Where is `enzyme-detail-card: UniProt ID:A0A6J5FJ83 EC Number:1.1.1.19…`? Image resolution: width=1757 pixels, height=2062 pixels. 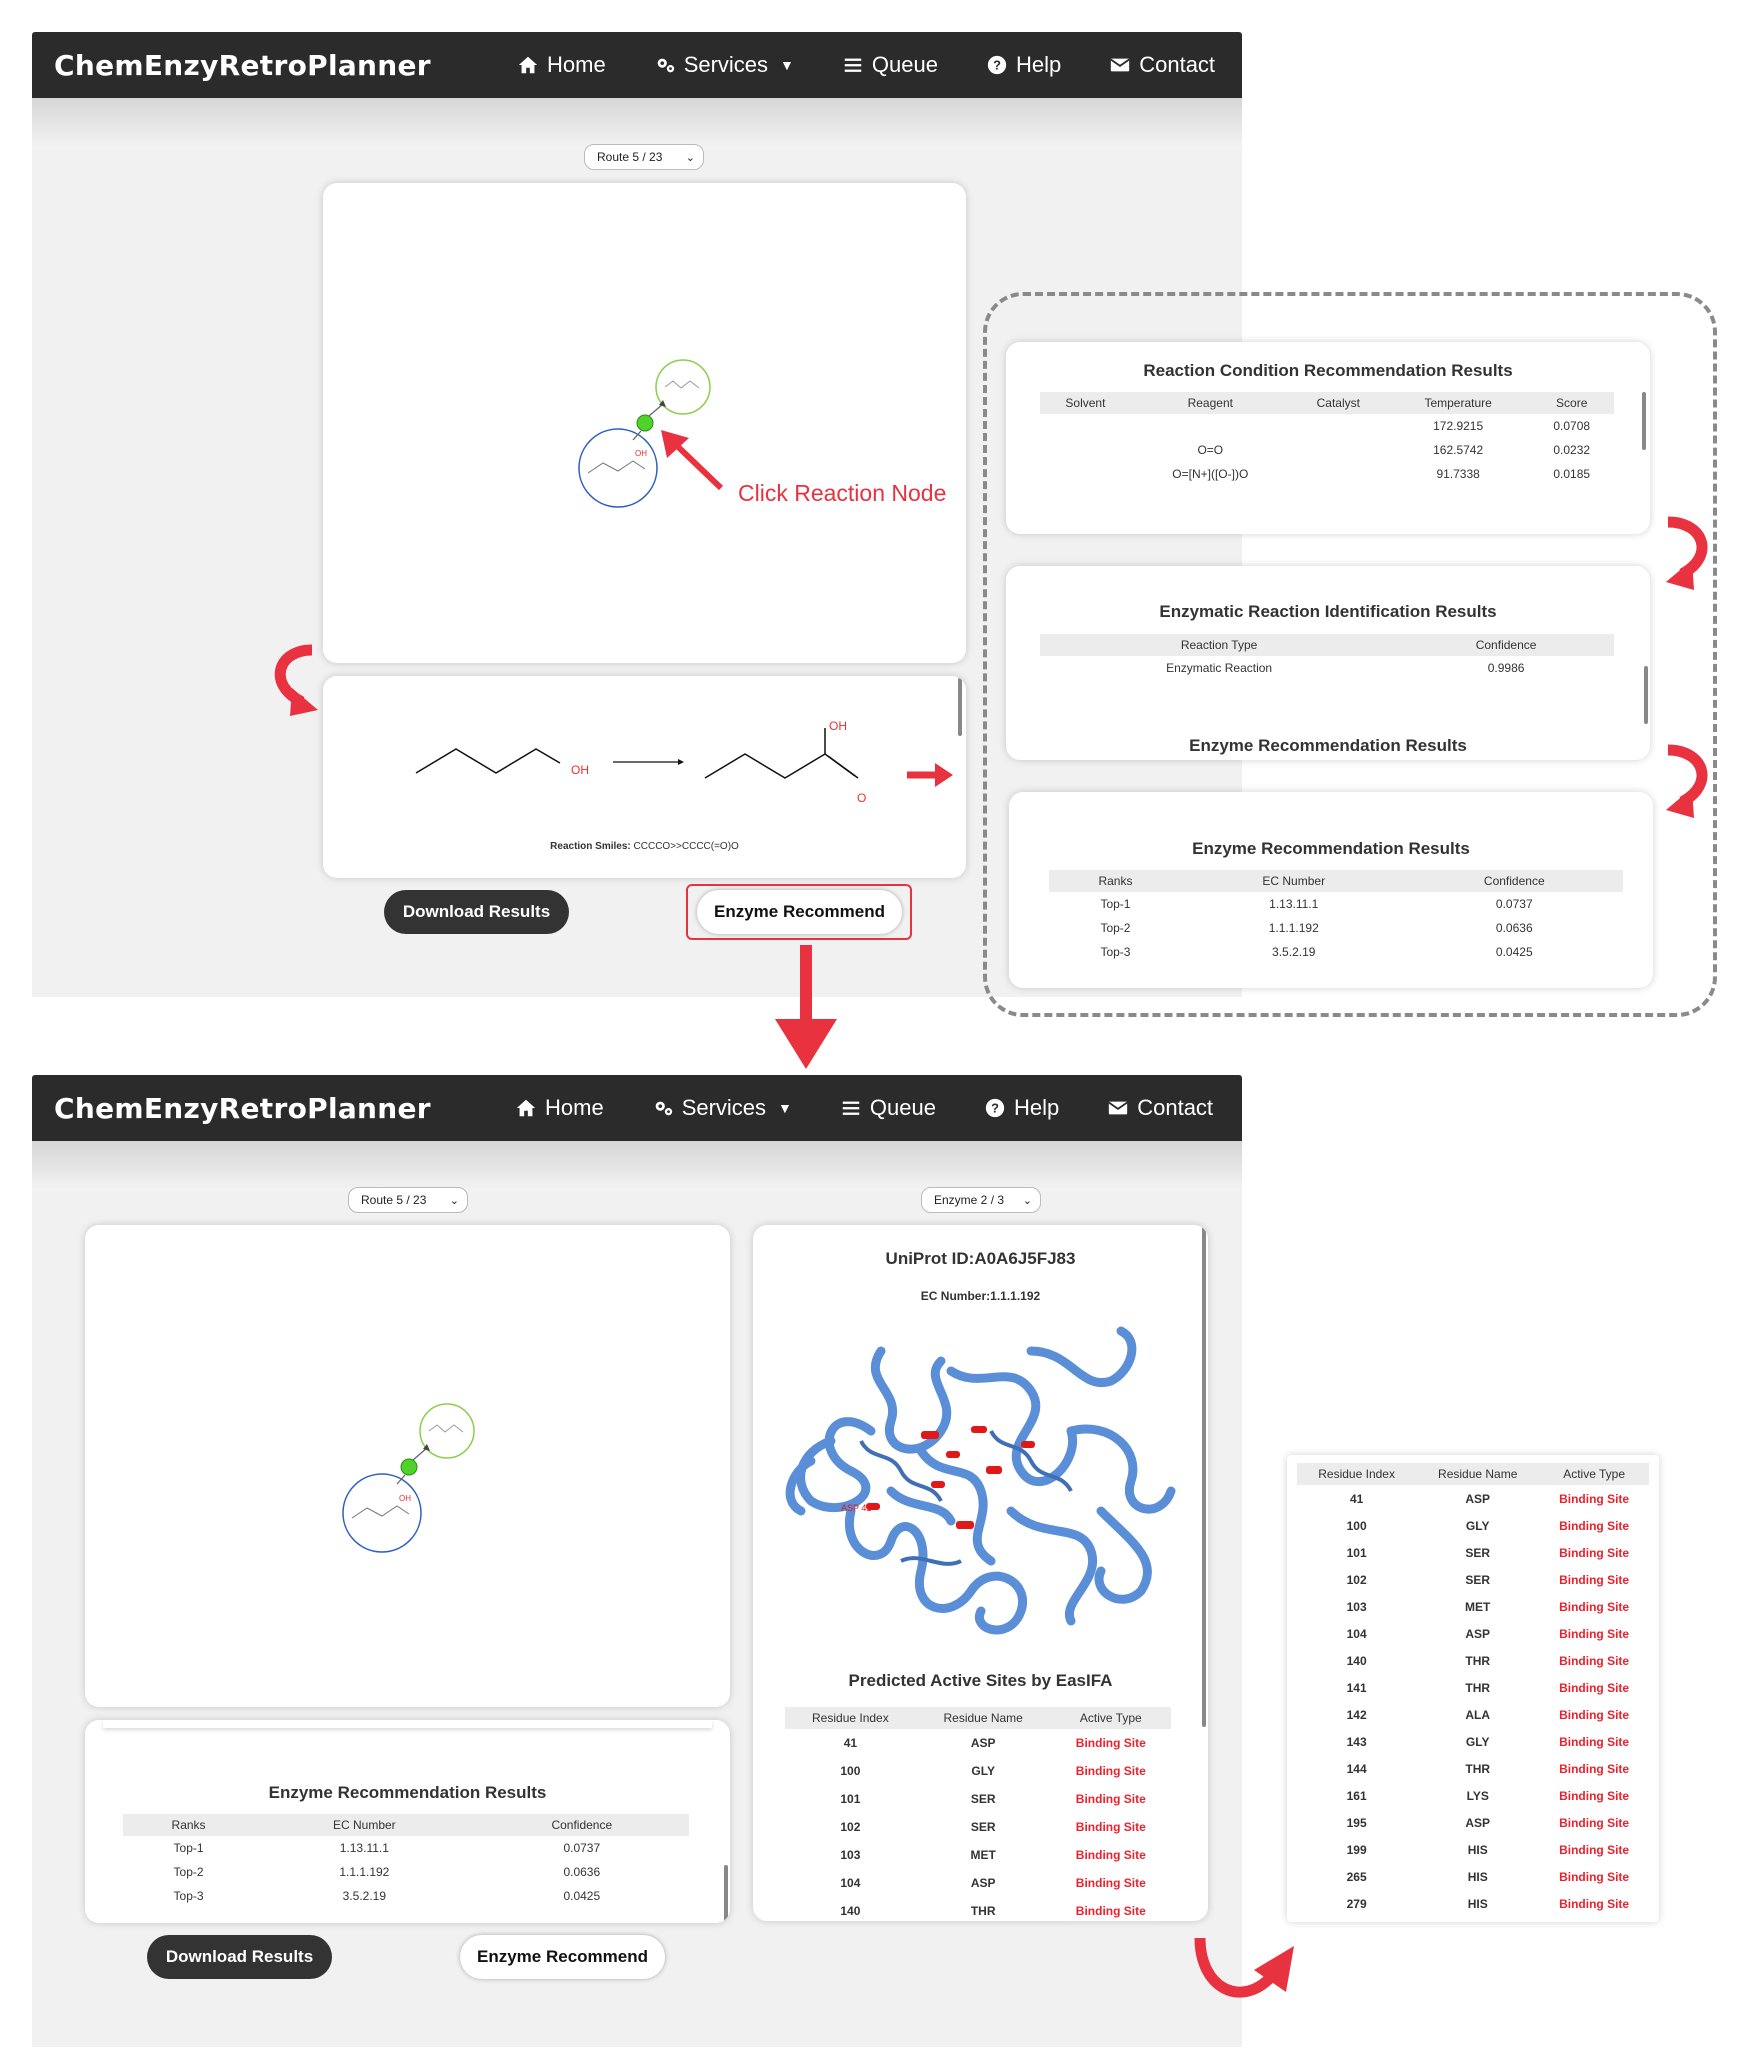 enzyme-detail-card: UniProt ID:A0A6J5FJ83 EC Number:1.1.1.19… is located at coordinates (980, 1573).